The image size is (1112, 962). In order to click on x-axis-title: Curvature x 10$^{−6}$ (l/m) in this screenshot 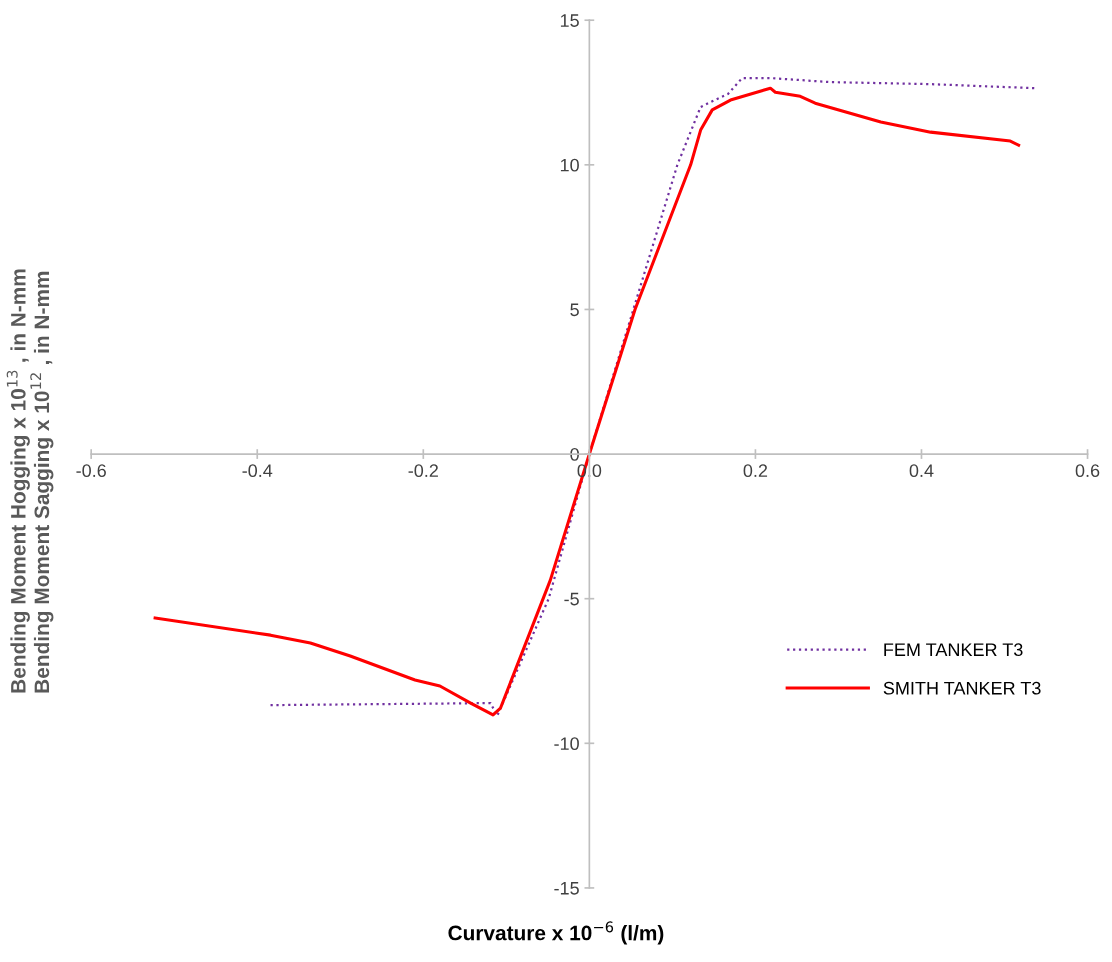, I will do `click(556, 933)`.